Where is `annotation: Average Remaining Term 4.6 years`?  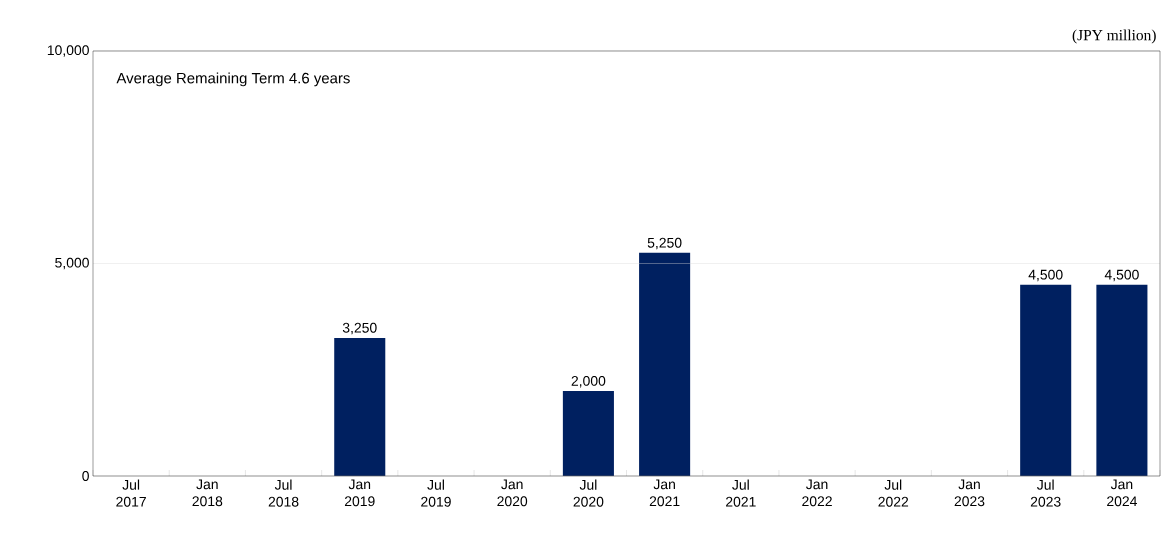 annotation: Average Remaining Term 4.6 years is located at coordinates (233, 79).